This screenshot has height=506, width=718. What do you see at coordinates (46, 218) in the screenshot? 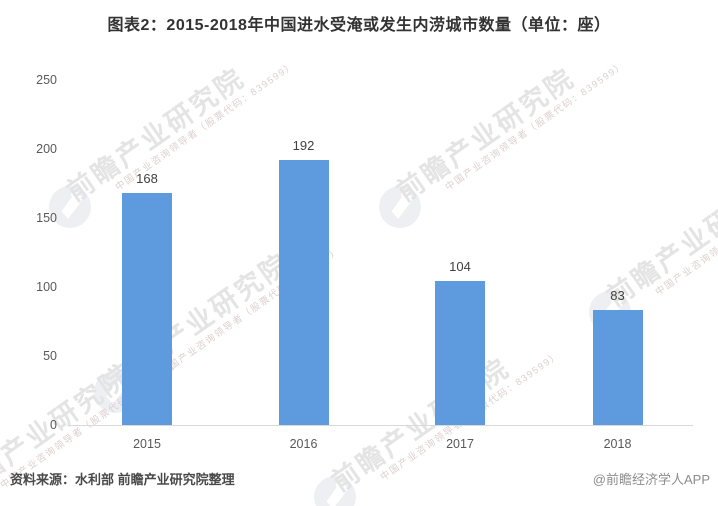
I see `y-tick-label: 150` at bounding box center [46, 218].